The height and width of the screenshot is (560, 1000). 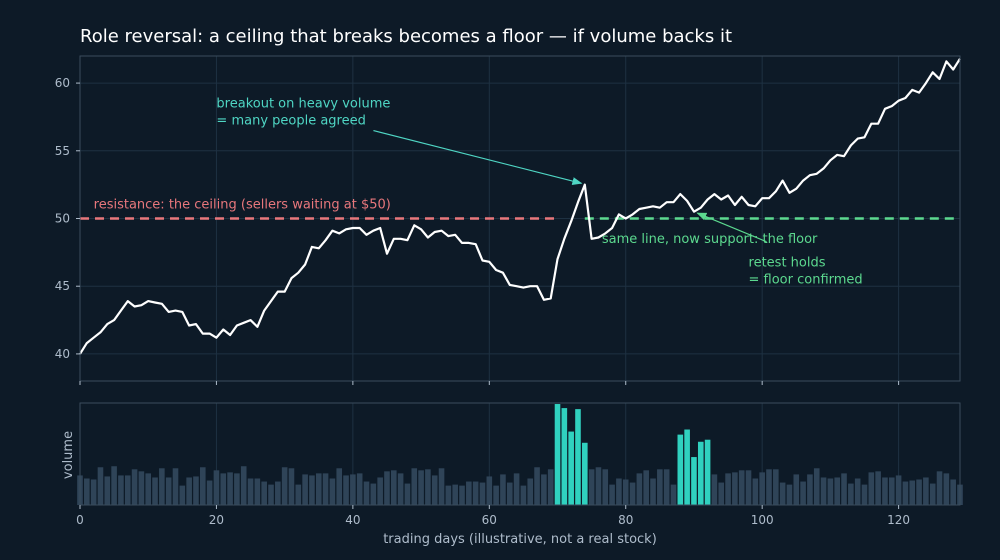 I want to click on breakout-annotation-text: breakout on heavy volume, so click(x=303, y=104).